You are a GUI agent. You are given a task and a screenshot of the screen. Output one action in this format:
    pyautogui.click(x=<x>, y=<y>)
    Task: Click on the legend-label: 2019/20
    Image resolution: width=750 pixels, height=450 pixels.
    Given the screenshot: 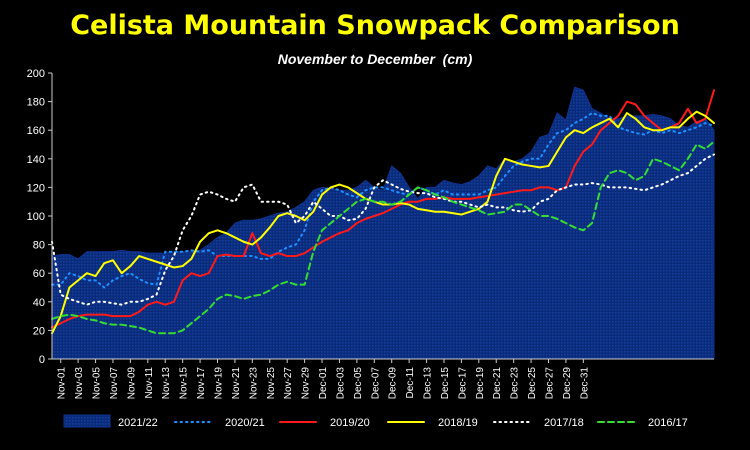 What is the action you would take?
    pyautogui.click(x=350, y=423)
    